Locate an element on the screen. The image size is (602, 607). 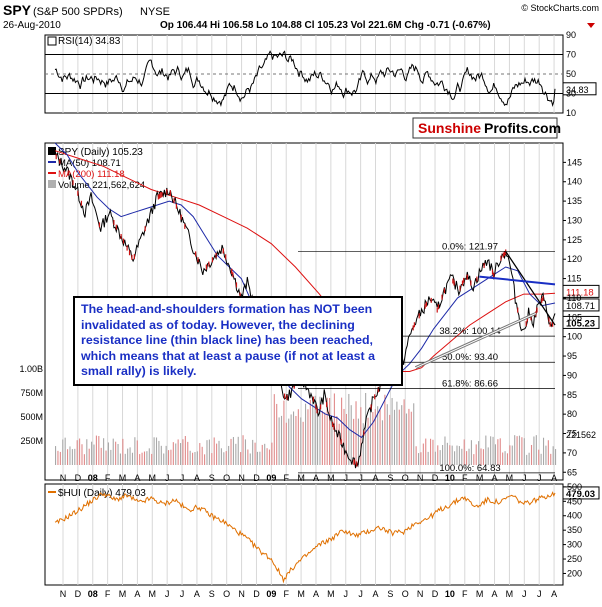
price-right-label: 105.23 is located at coordinates (580, 323).